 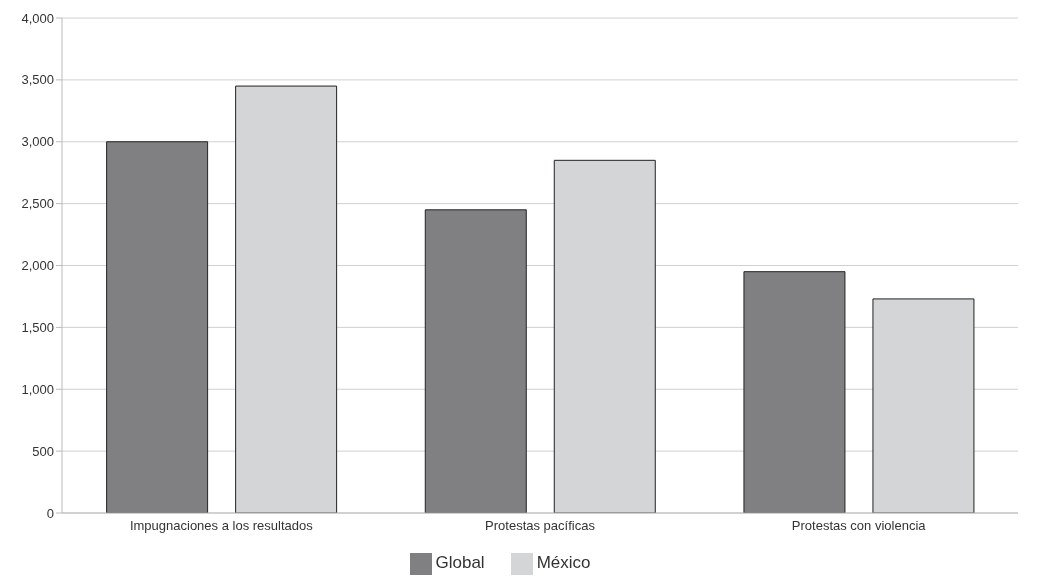 What do you see at coordinates (50, 513) in the screenshot?
I see `y-tick-label: 0` at bounding box center [50, 513].